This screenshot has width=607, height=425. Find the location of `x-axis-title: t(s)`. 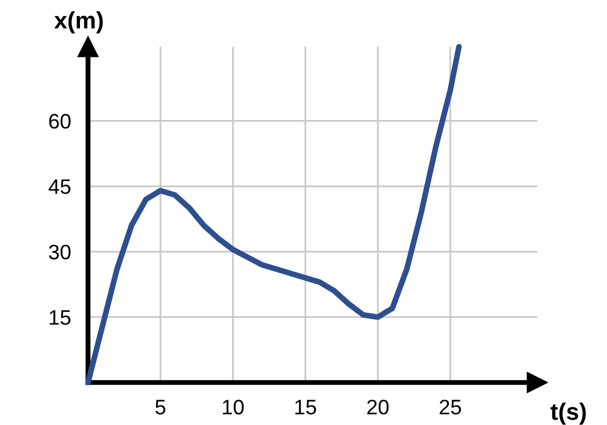

x-axis-title: t(s) is located at coordinates (568, 413).